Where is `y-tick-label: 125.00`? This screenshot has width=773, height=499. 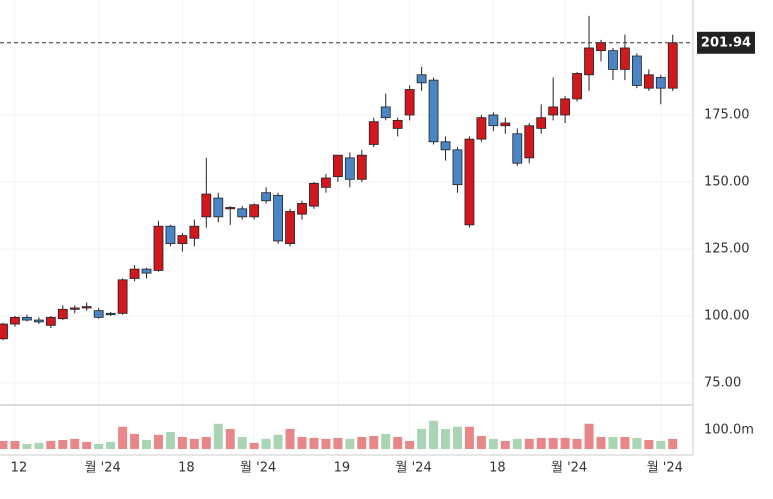
y-tick-label: 125.00 is located at coordinates (727, 249).